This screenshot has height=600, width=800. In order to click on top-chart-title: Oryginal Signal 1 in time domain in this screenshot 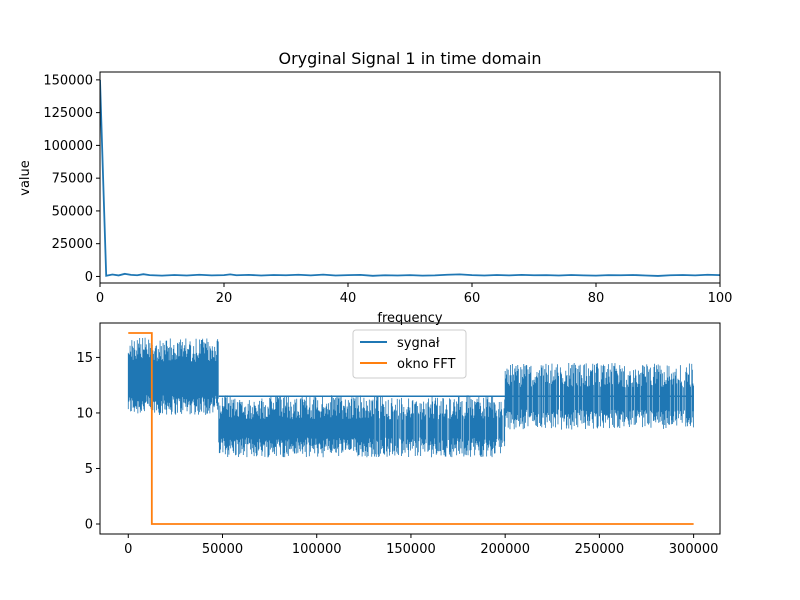, I will do `click(409, 58)`.